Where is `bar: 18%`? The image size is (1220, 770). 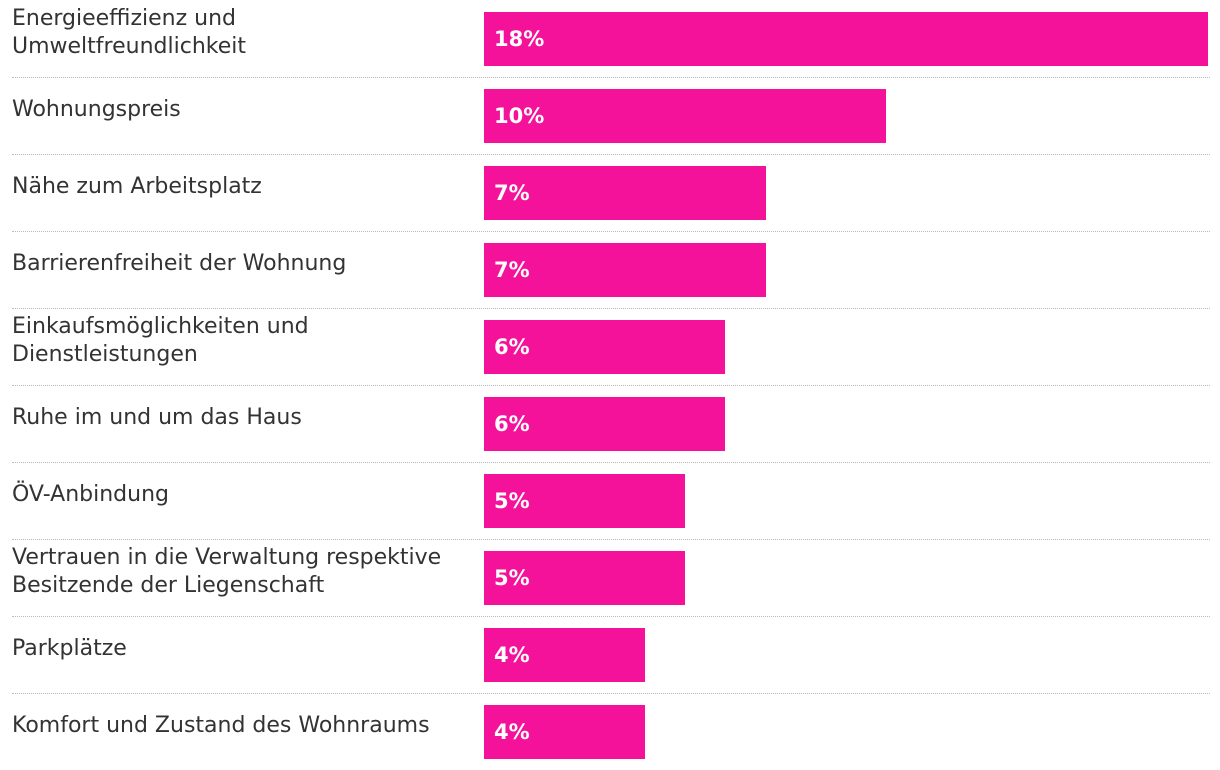
bar: 18% is located at coordinates (846, 39).